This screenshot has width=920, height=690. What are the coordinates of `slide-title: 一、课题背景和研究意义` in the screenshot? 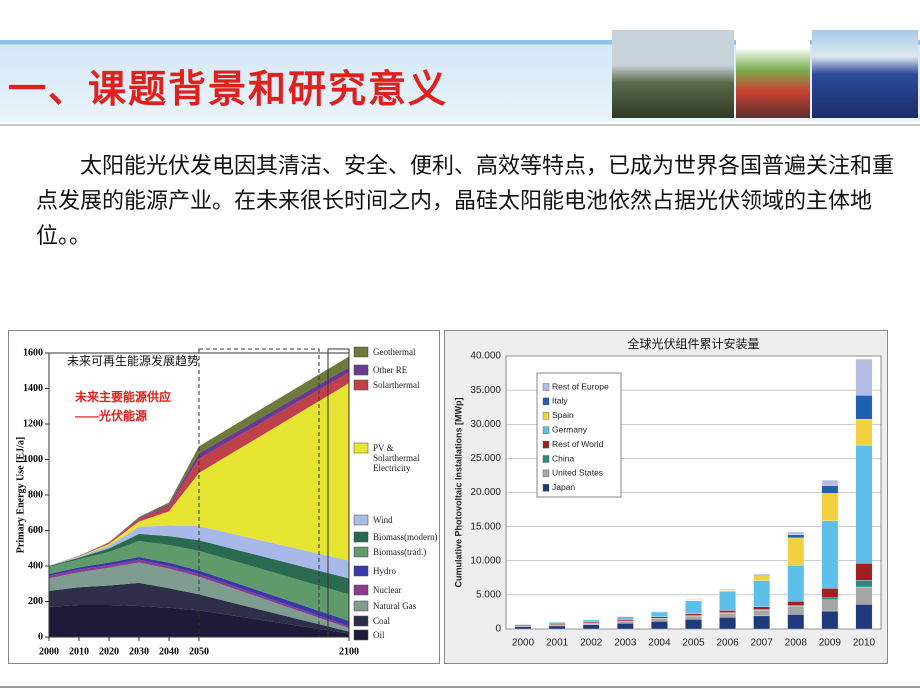 It's located at (228, 90).